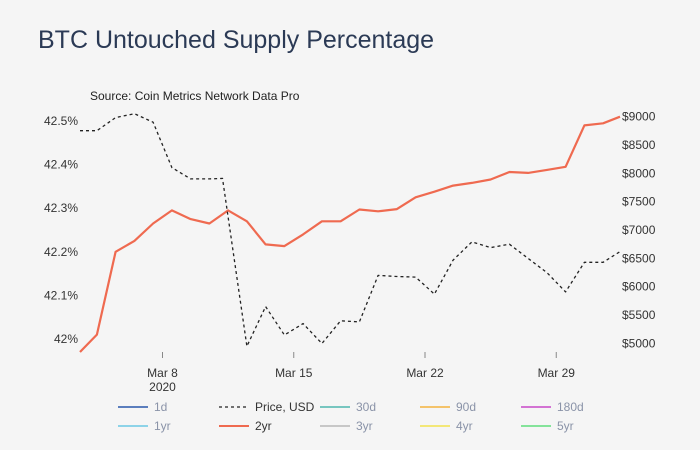 Image resolution: width=700 pixels, height=450 pixels. What do you see at coordinates (61, 121) in the screenshot?
I see `y-left-tick-label: 42.5%` at bounding box center [61, 121].